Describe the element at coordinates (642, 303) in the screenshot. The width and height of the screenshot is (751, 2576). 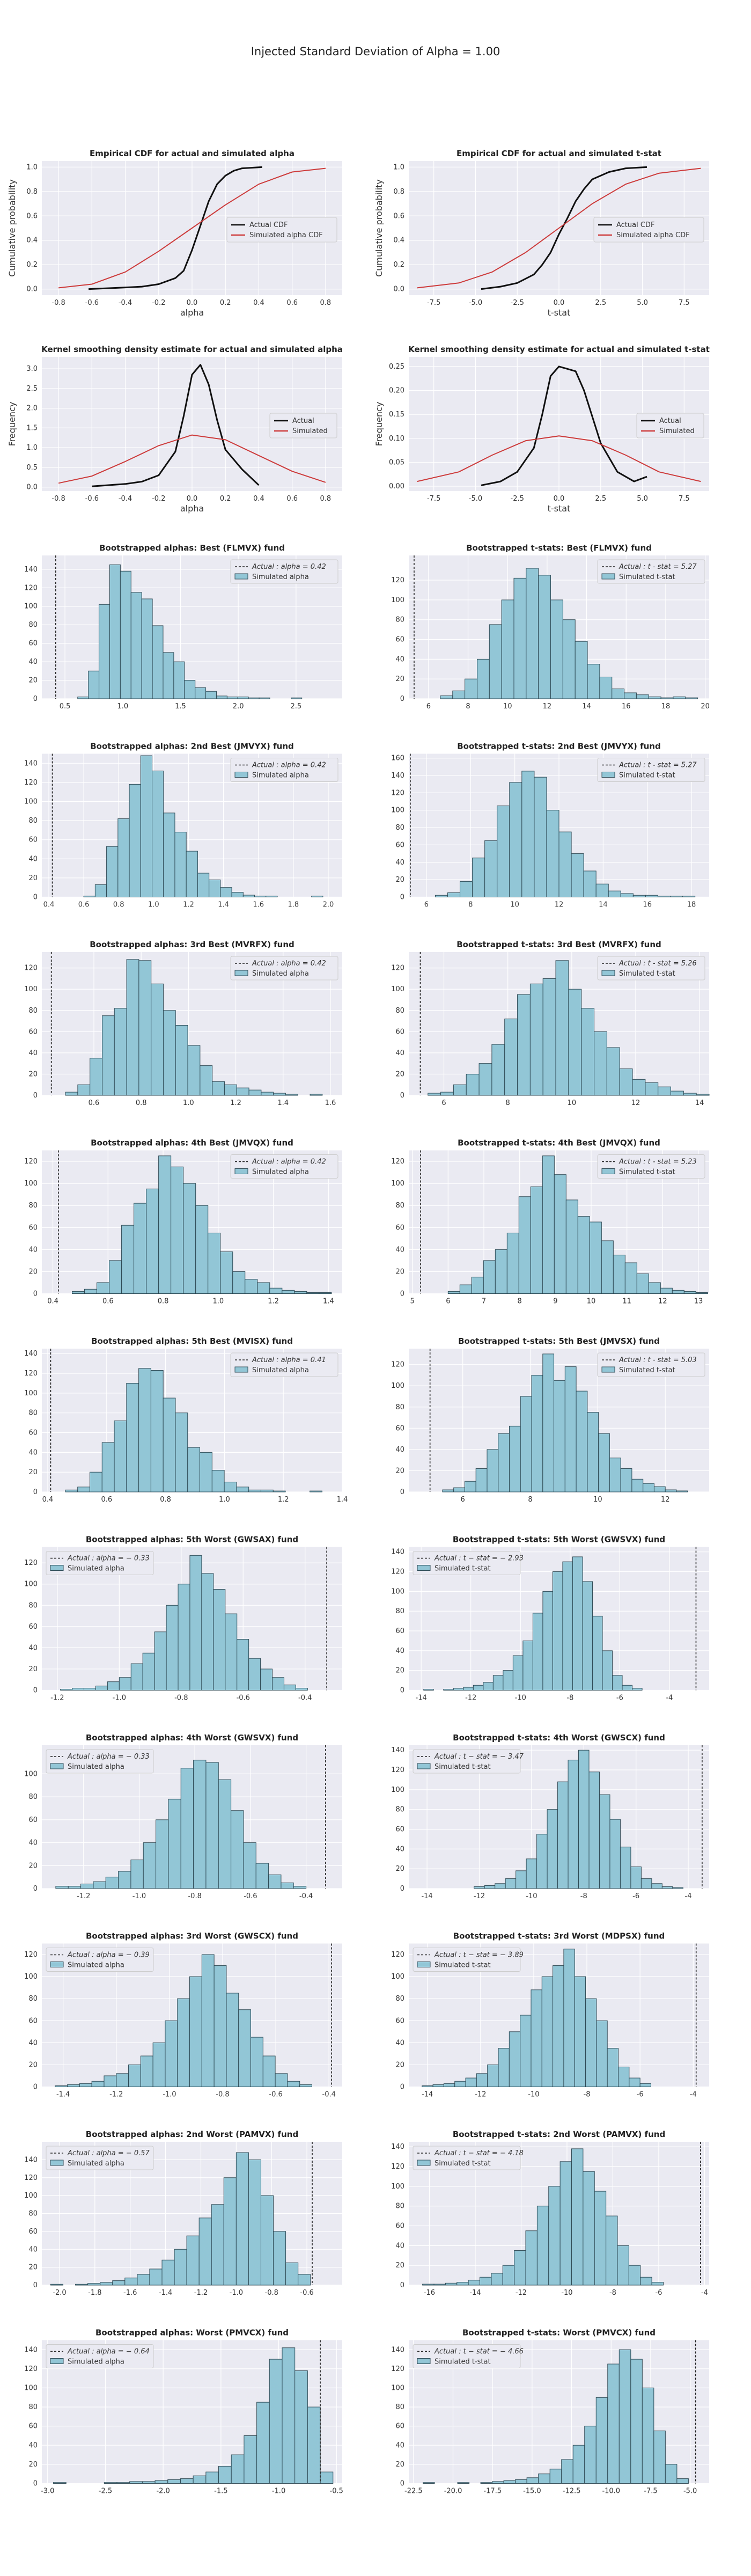
I see `x-tick-label: 5.0` at that location.